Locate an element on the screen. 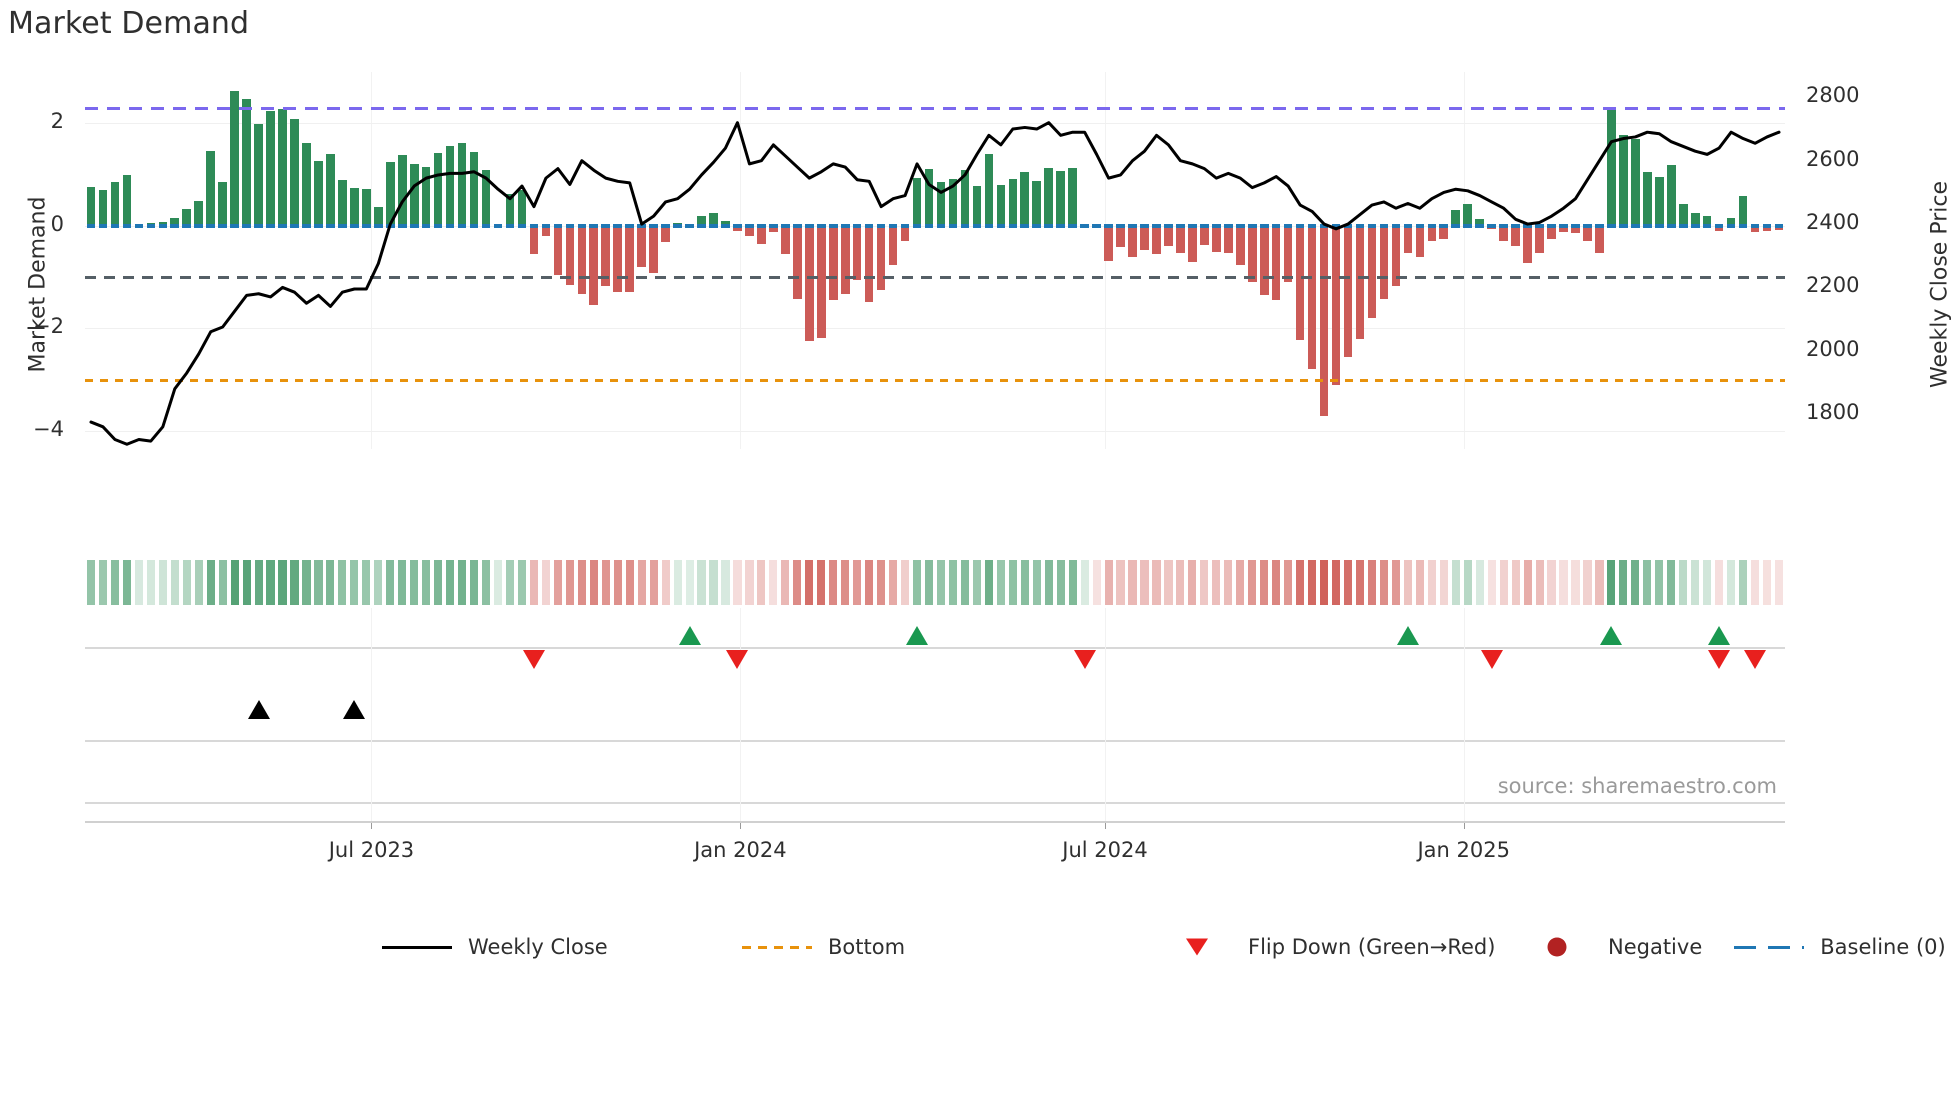  legend-label: Weekly Close is located at coordinates (538, 947).